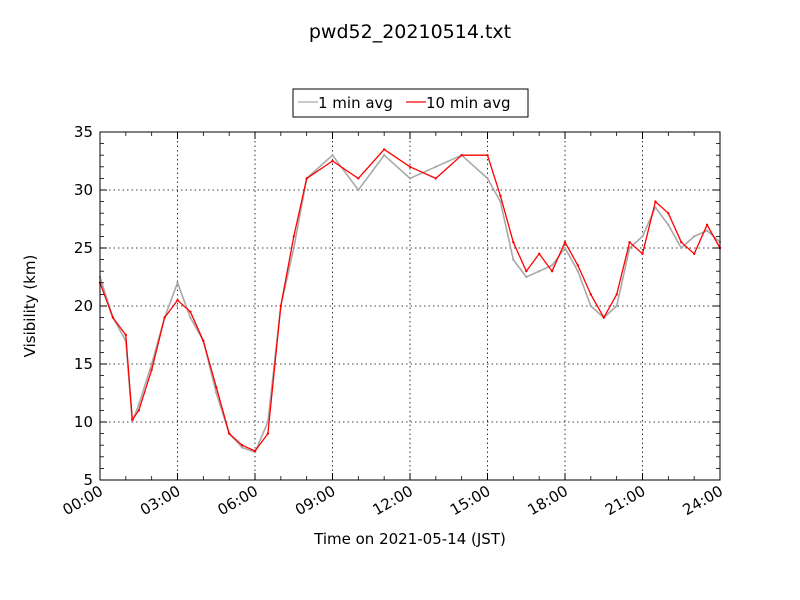  I want to click on x-tick-label: 24:00, so click(703, 500).